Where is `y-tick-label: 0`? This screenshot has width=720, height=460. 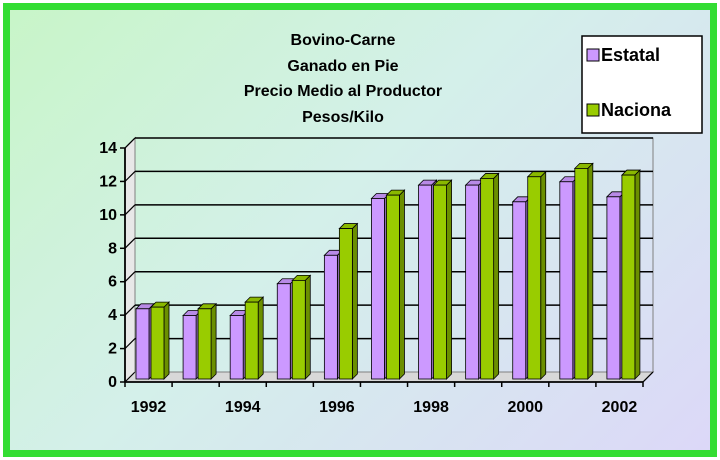
y-tick-label: 0 is located at coordinates (112, 382).